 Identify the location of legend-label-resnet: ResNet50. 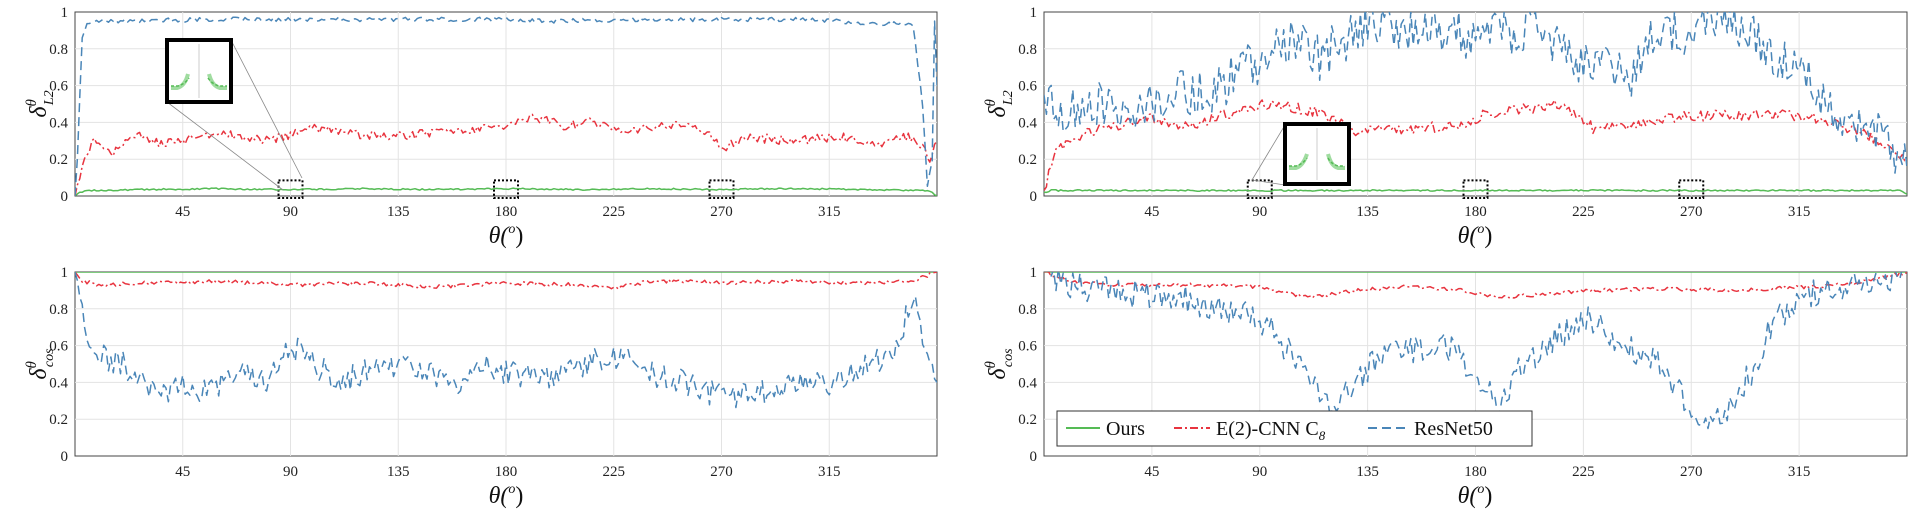
(1453, 429).